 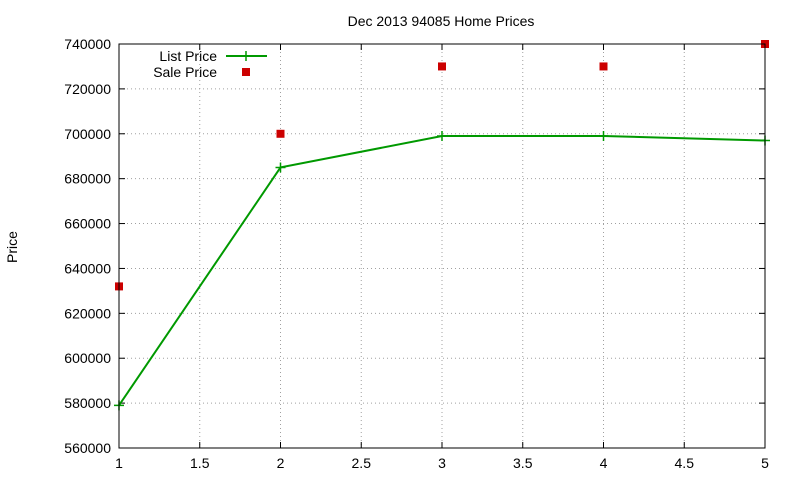 What do you see at coordinates (188, 56) in the screenshot?
I see `legend-label: List Price` at bounding box center [188, 56].